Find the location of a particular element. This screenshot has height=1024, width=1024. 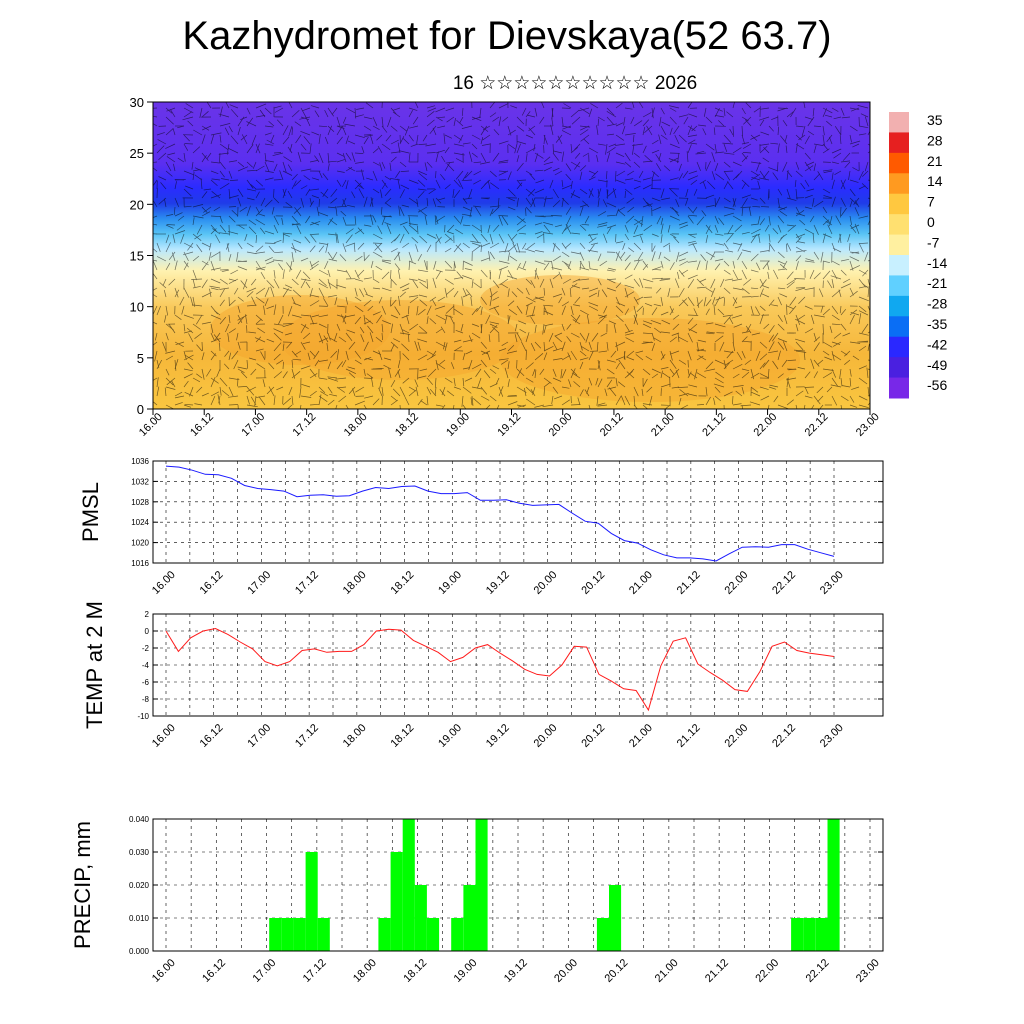

precip-bar is located at coordinates (323, 934).